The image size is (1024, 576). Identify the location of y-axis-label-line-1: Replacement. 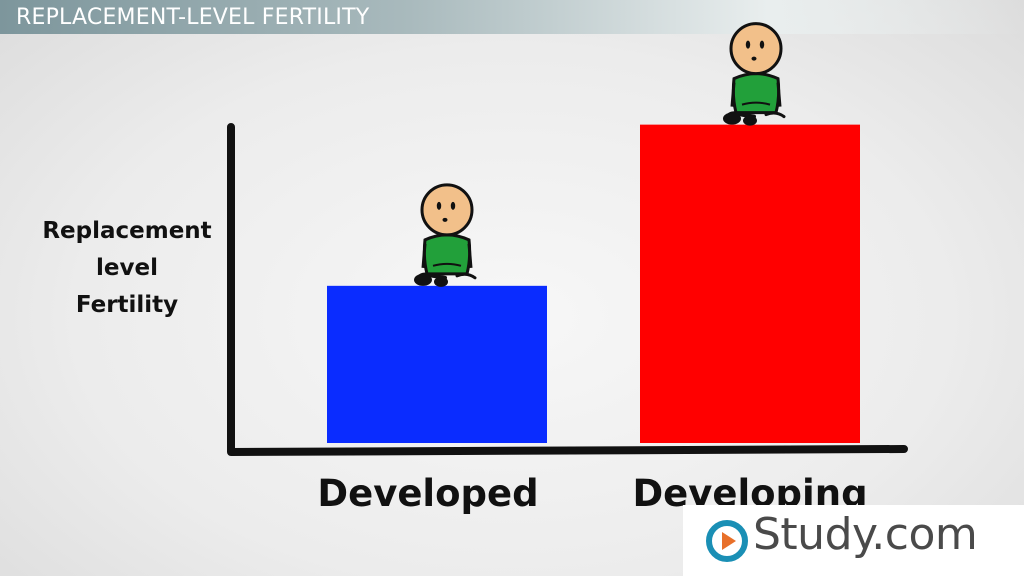
(126, 231).